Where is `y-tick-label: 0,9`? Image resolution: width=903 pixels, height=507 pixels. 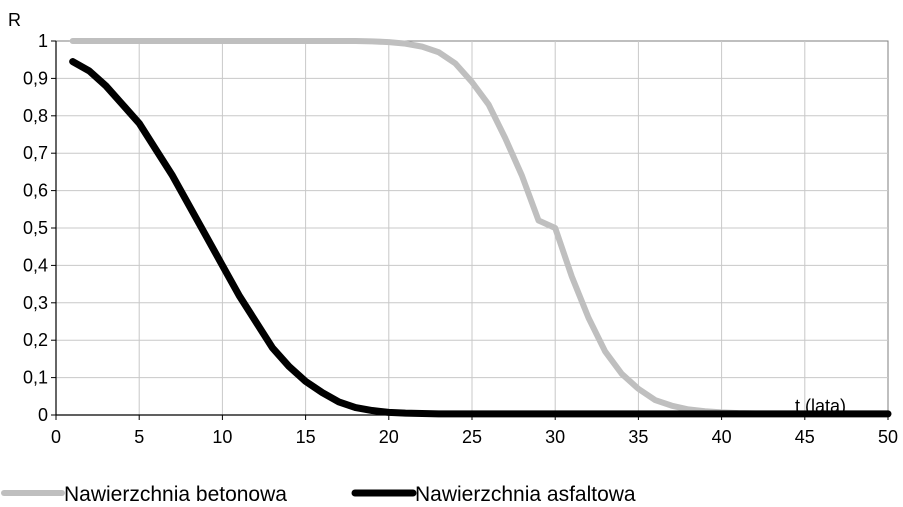 y-tick-label: 0,9 is located at coordinates (35, 78).